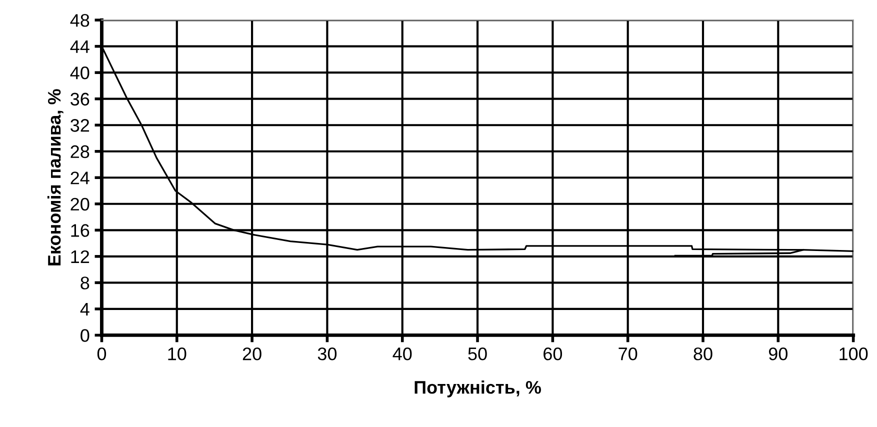 Image resolution: width=877 pixels, height=427 pixels. I want to click on y-tick-label: 32, so click(80, 125).